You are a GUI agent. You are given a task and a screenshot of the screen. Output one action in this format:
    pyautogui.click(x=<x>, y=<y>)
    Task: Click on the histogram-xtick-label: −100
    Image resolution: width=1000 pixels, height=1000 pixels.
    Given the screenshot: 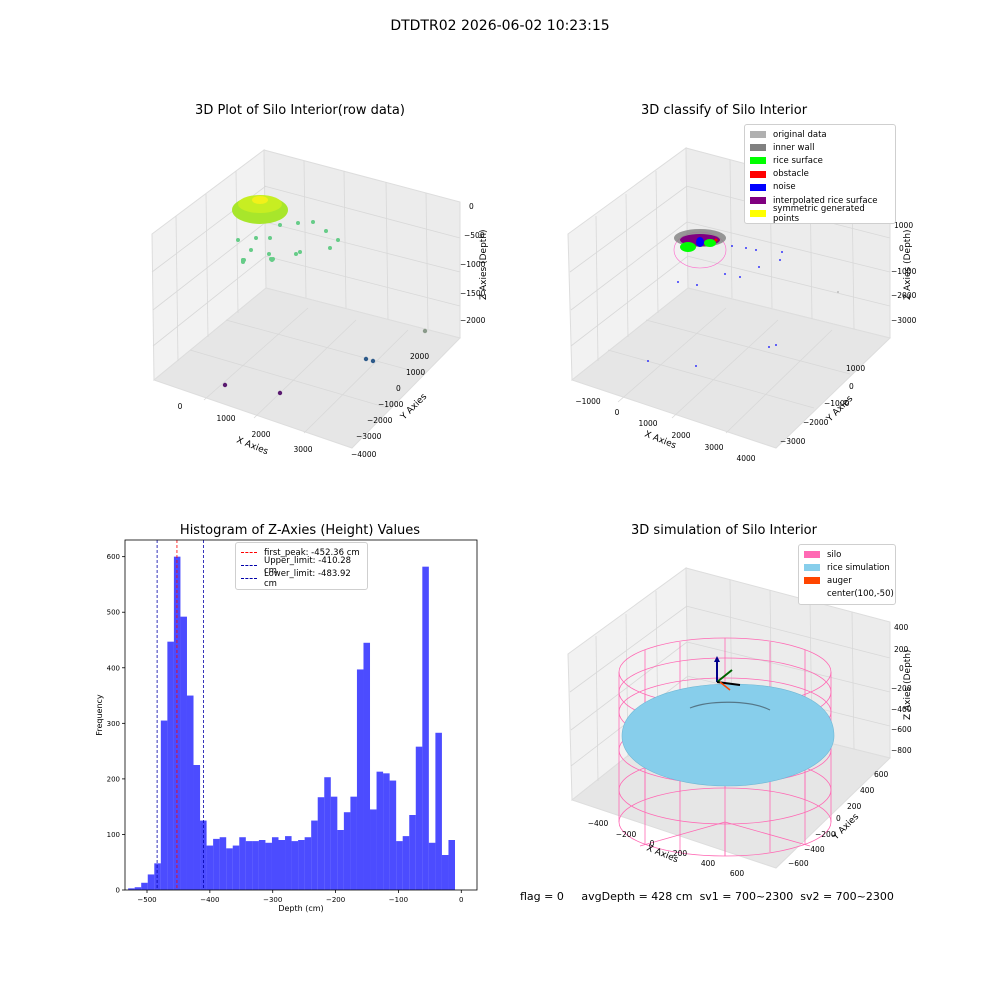 What is the action you would take?
    pyautogui.click(x=398, y=900)
    